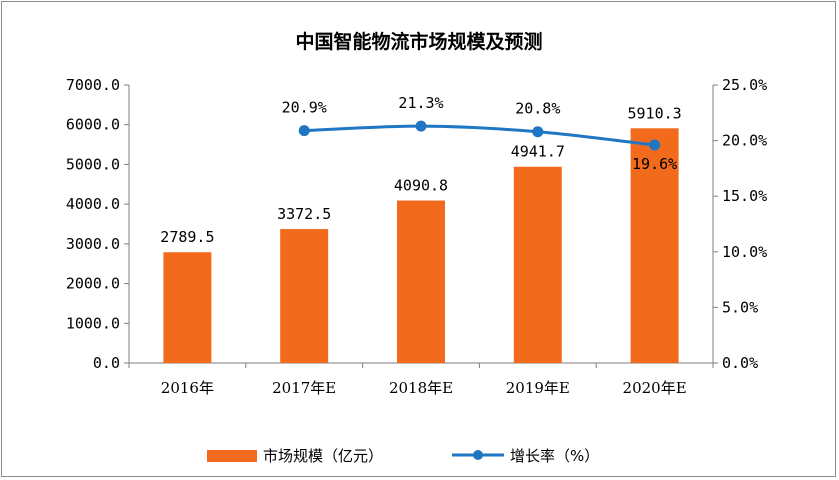  Describe the element at coordinates (744, 252) in the screenshot. I see `y-right-tick-label: 10.0%` at that location.